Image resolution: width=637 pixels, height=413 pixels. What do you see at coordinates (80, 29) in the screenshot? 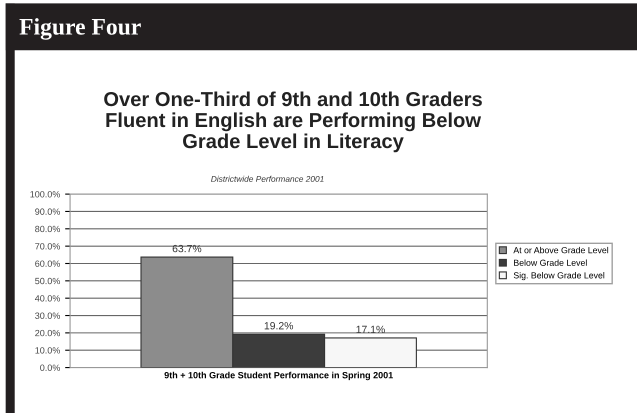
I see `text: Figure Four` at bounding box center [80, 29].